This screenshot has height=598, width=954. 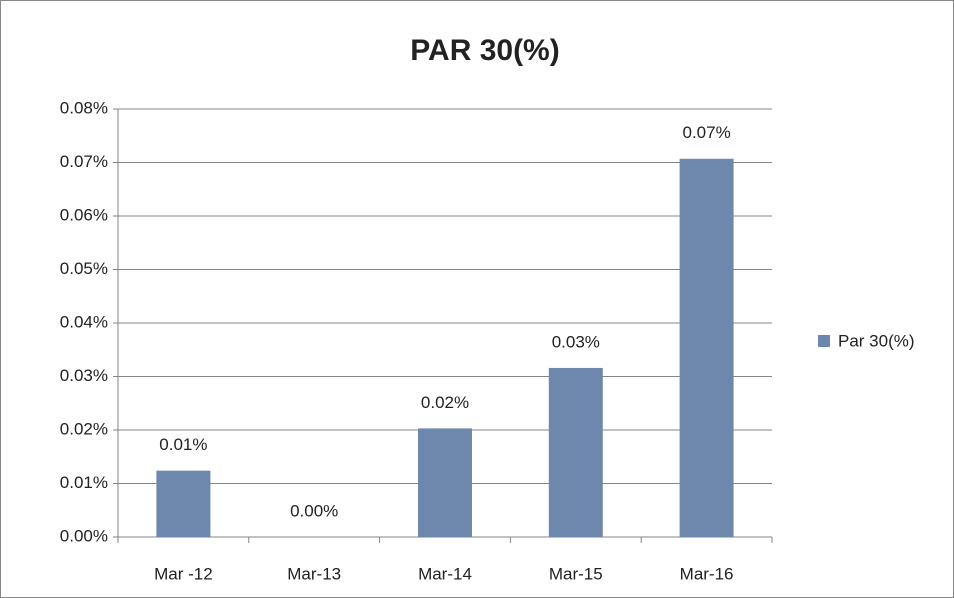 What do you see at coordinates (84, 161) in the screenshot?
I see `y-tick-label: 0.07%` at bounding box center [84, 161].